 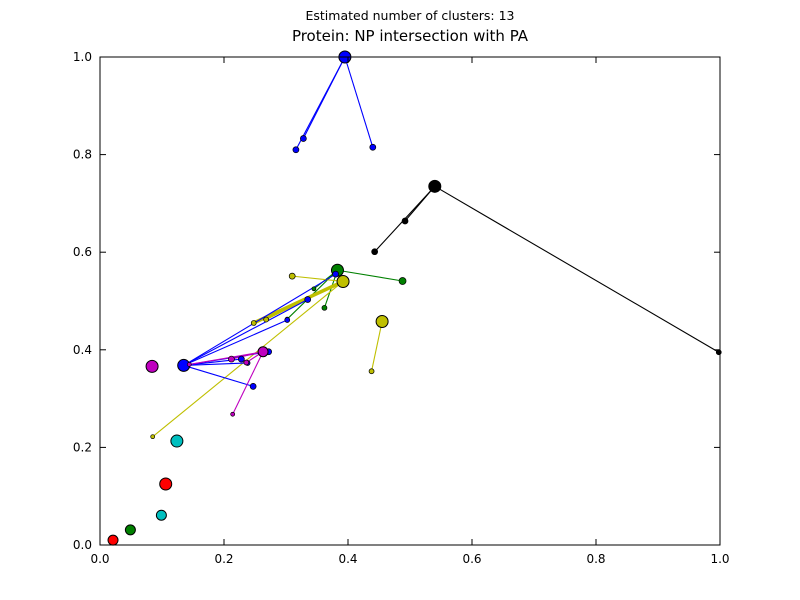 What do you see at coordinates (377, 346) in the screenshot?
I see `cluster-yellow-right-edge` at bounding box center [377, 346].